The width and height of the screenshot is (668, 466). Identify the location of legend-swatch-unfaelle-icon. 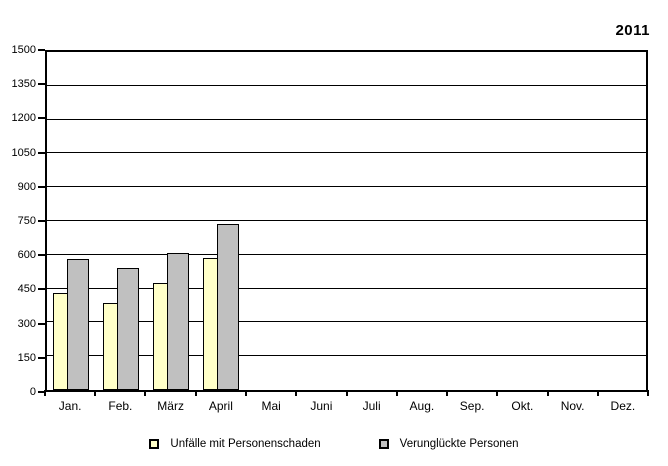
(154, 444).